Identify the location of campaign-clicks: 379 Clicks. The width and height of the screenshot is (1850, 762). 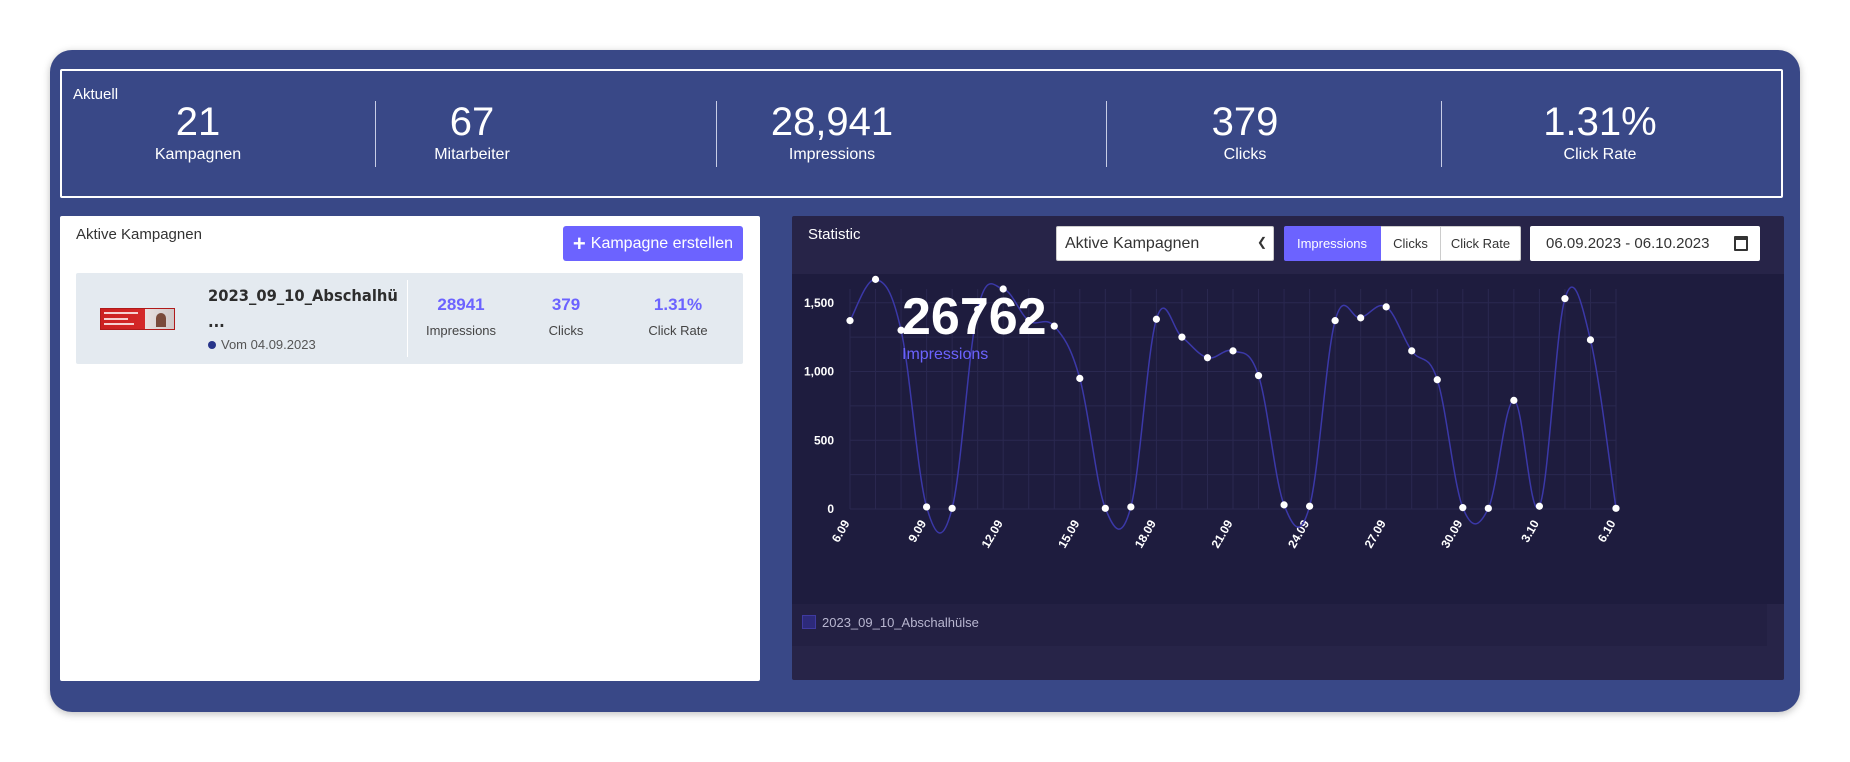
(566, 316).